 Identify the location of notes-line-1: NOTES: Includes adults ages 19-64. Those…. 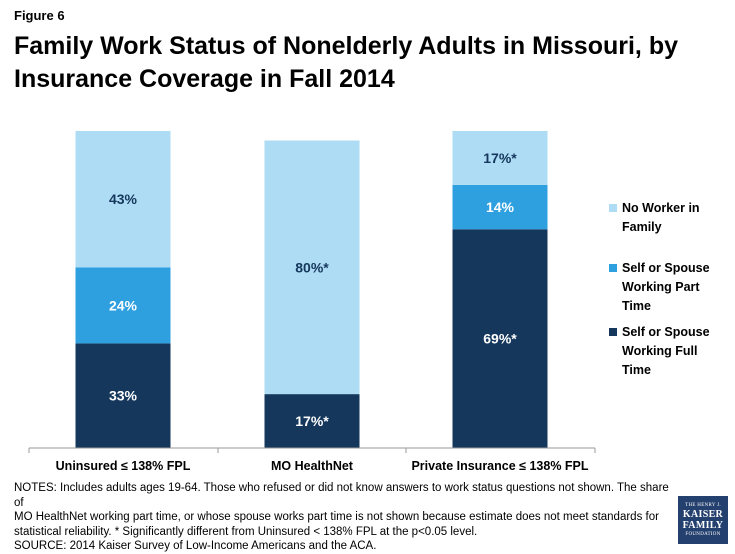
(341, 495).